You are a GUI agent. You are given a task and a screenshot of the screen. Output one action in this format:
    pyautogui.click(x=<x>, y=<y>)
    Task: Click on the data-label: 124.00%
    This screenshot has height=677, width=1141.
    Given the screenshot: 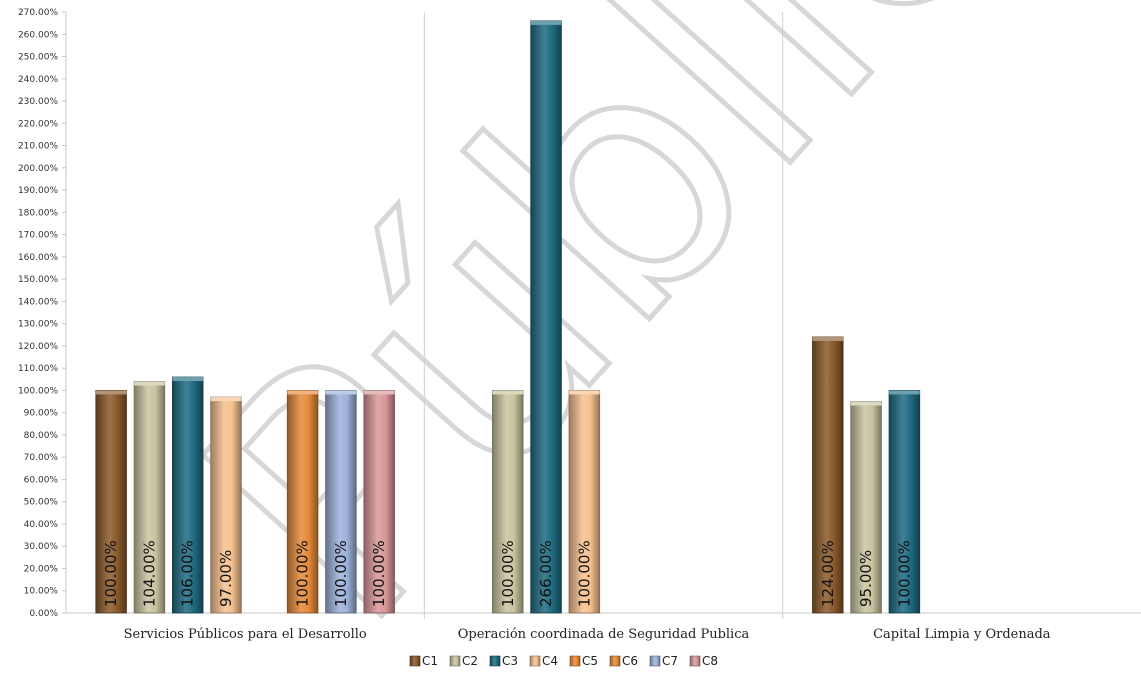 What is the action you would take?
    pyautogui.click(x=828, y=573)
    